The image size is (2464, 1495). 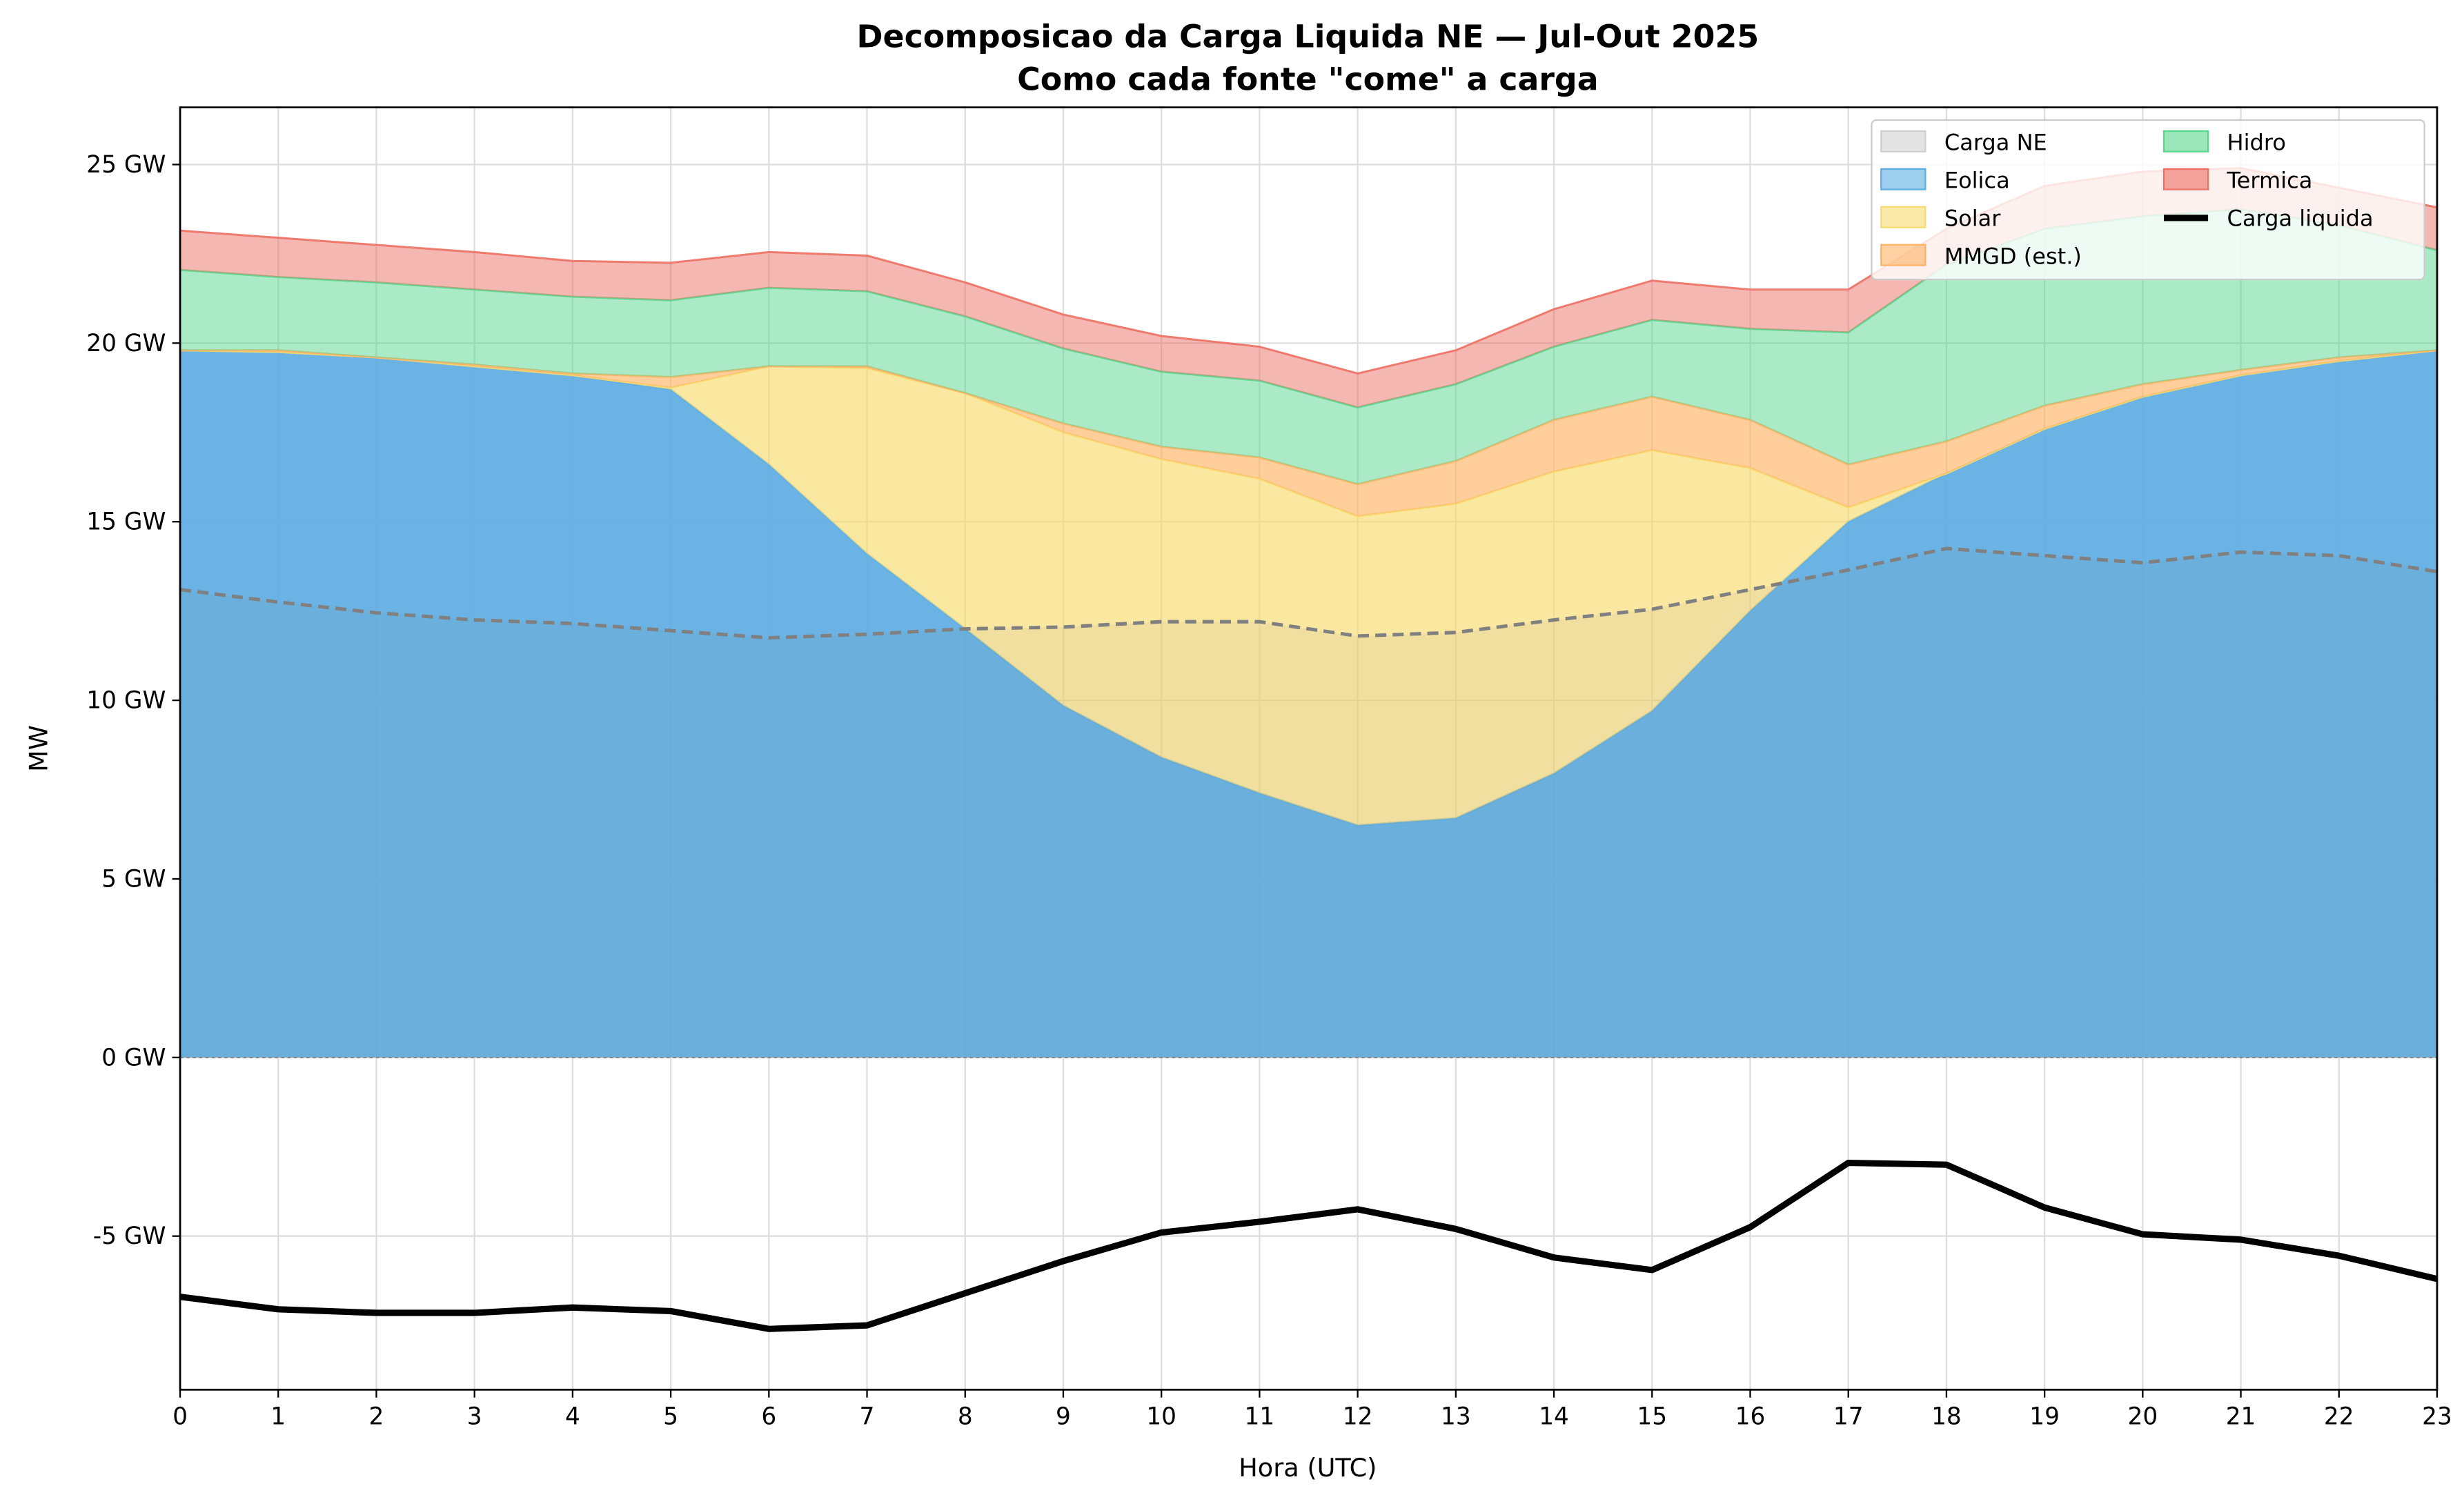 I want to click on x-tick-label: 0, so click(x=180, y=1417).